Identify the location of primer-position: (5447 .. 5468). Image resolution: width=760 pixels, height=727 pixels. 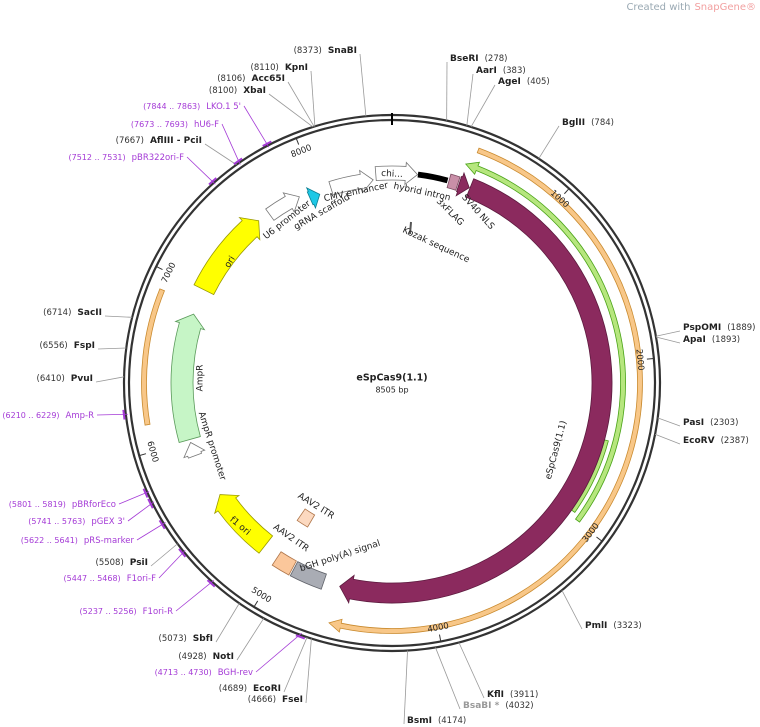
(92, 578).